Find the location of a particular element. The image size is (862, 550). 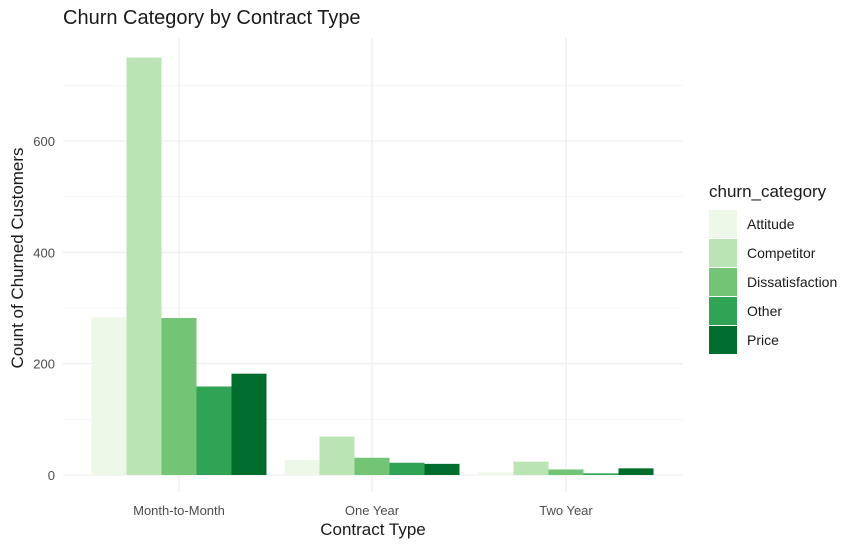

chart-title: Churn Category by Contract Type is located at coordinates (212, 18).